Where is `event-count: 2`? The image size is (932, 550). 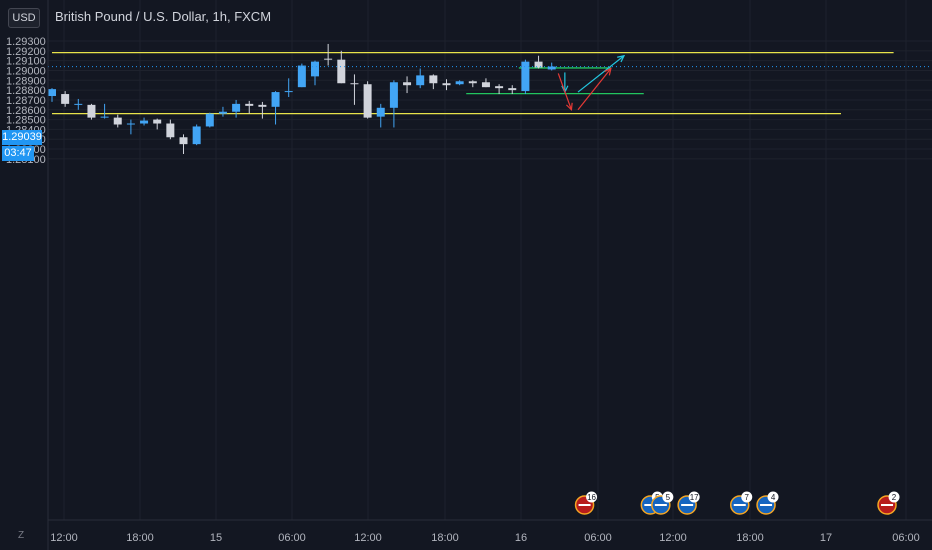 event-count: 2 is located at coordinates (894, 497).